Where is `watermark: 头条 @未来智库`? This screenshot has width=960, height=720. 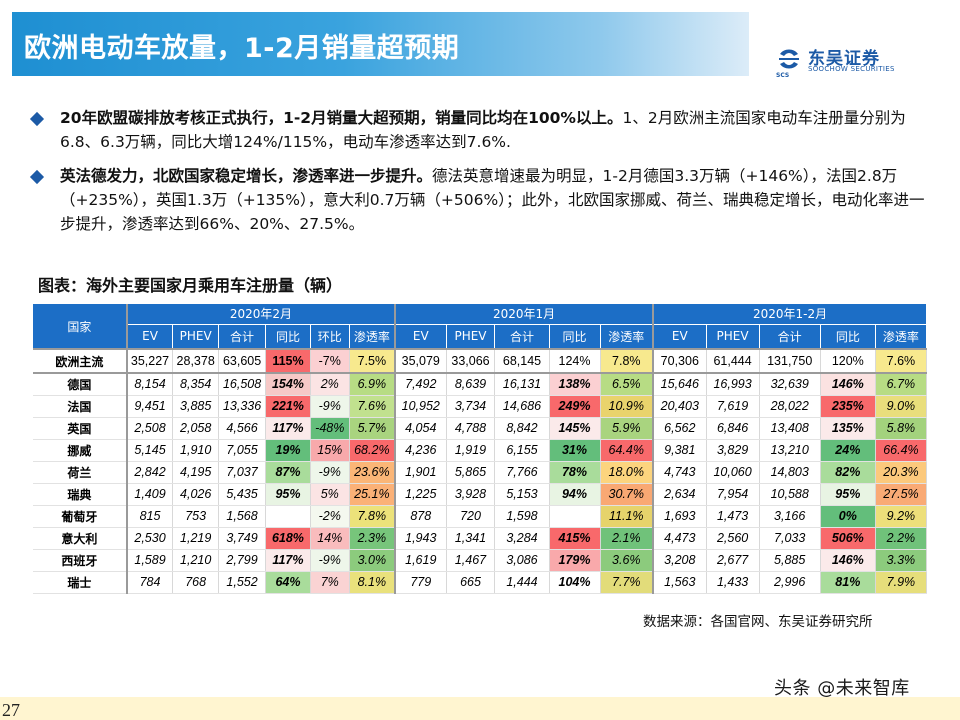
watermark: 头条 @未来智库 is located at coordinates (842, 688).